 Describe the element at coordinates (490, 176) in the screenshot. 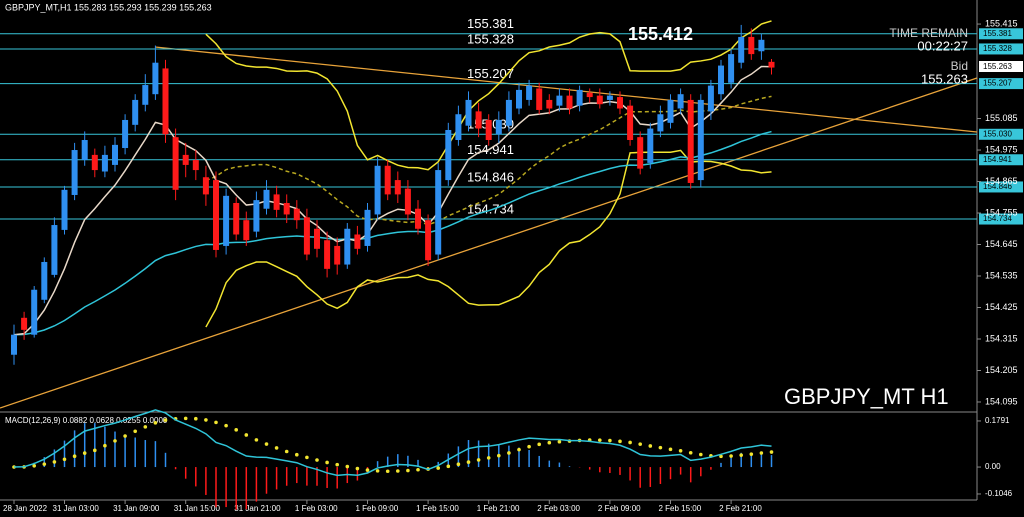

I see `level-label: 154.846` at that location.